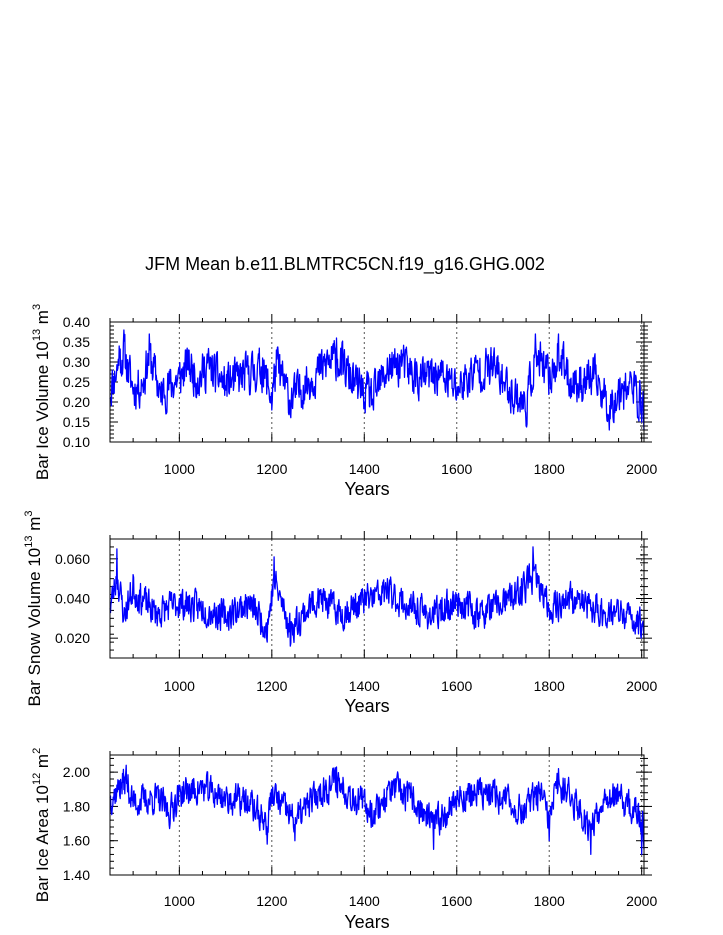 The image size is (723, 935). Describe the element at coordinates (76, 362) in the screenshot. I see `y-tick-label: 0.30` at that location.